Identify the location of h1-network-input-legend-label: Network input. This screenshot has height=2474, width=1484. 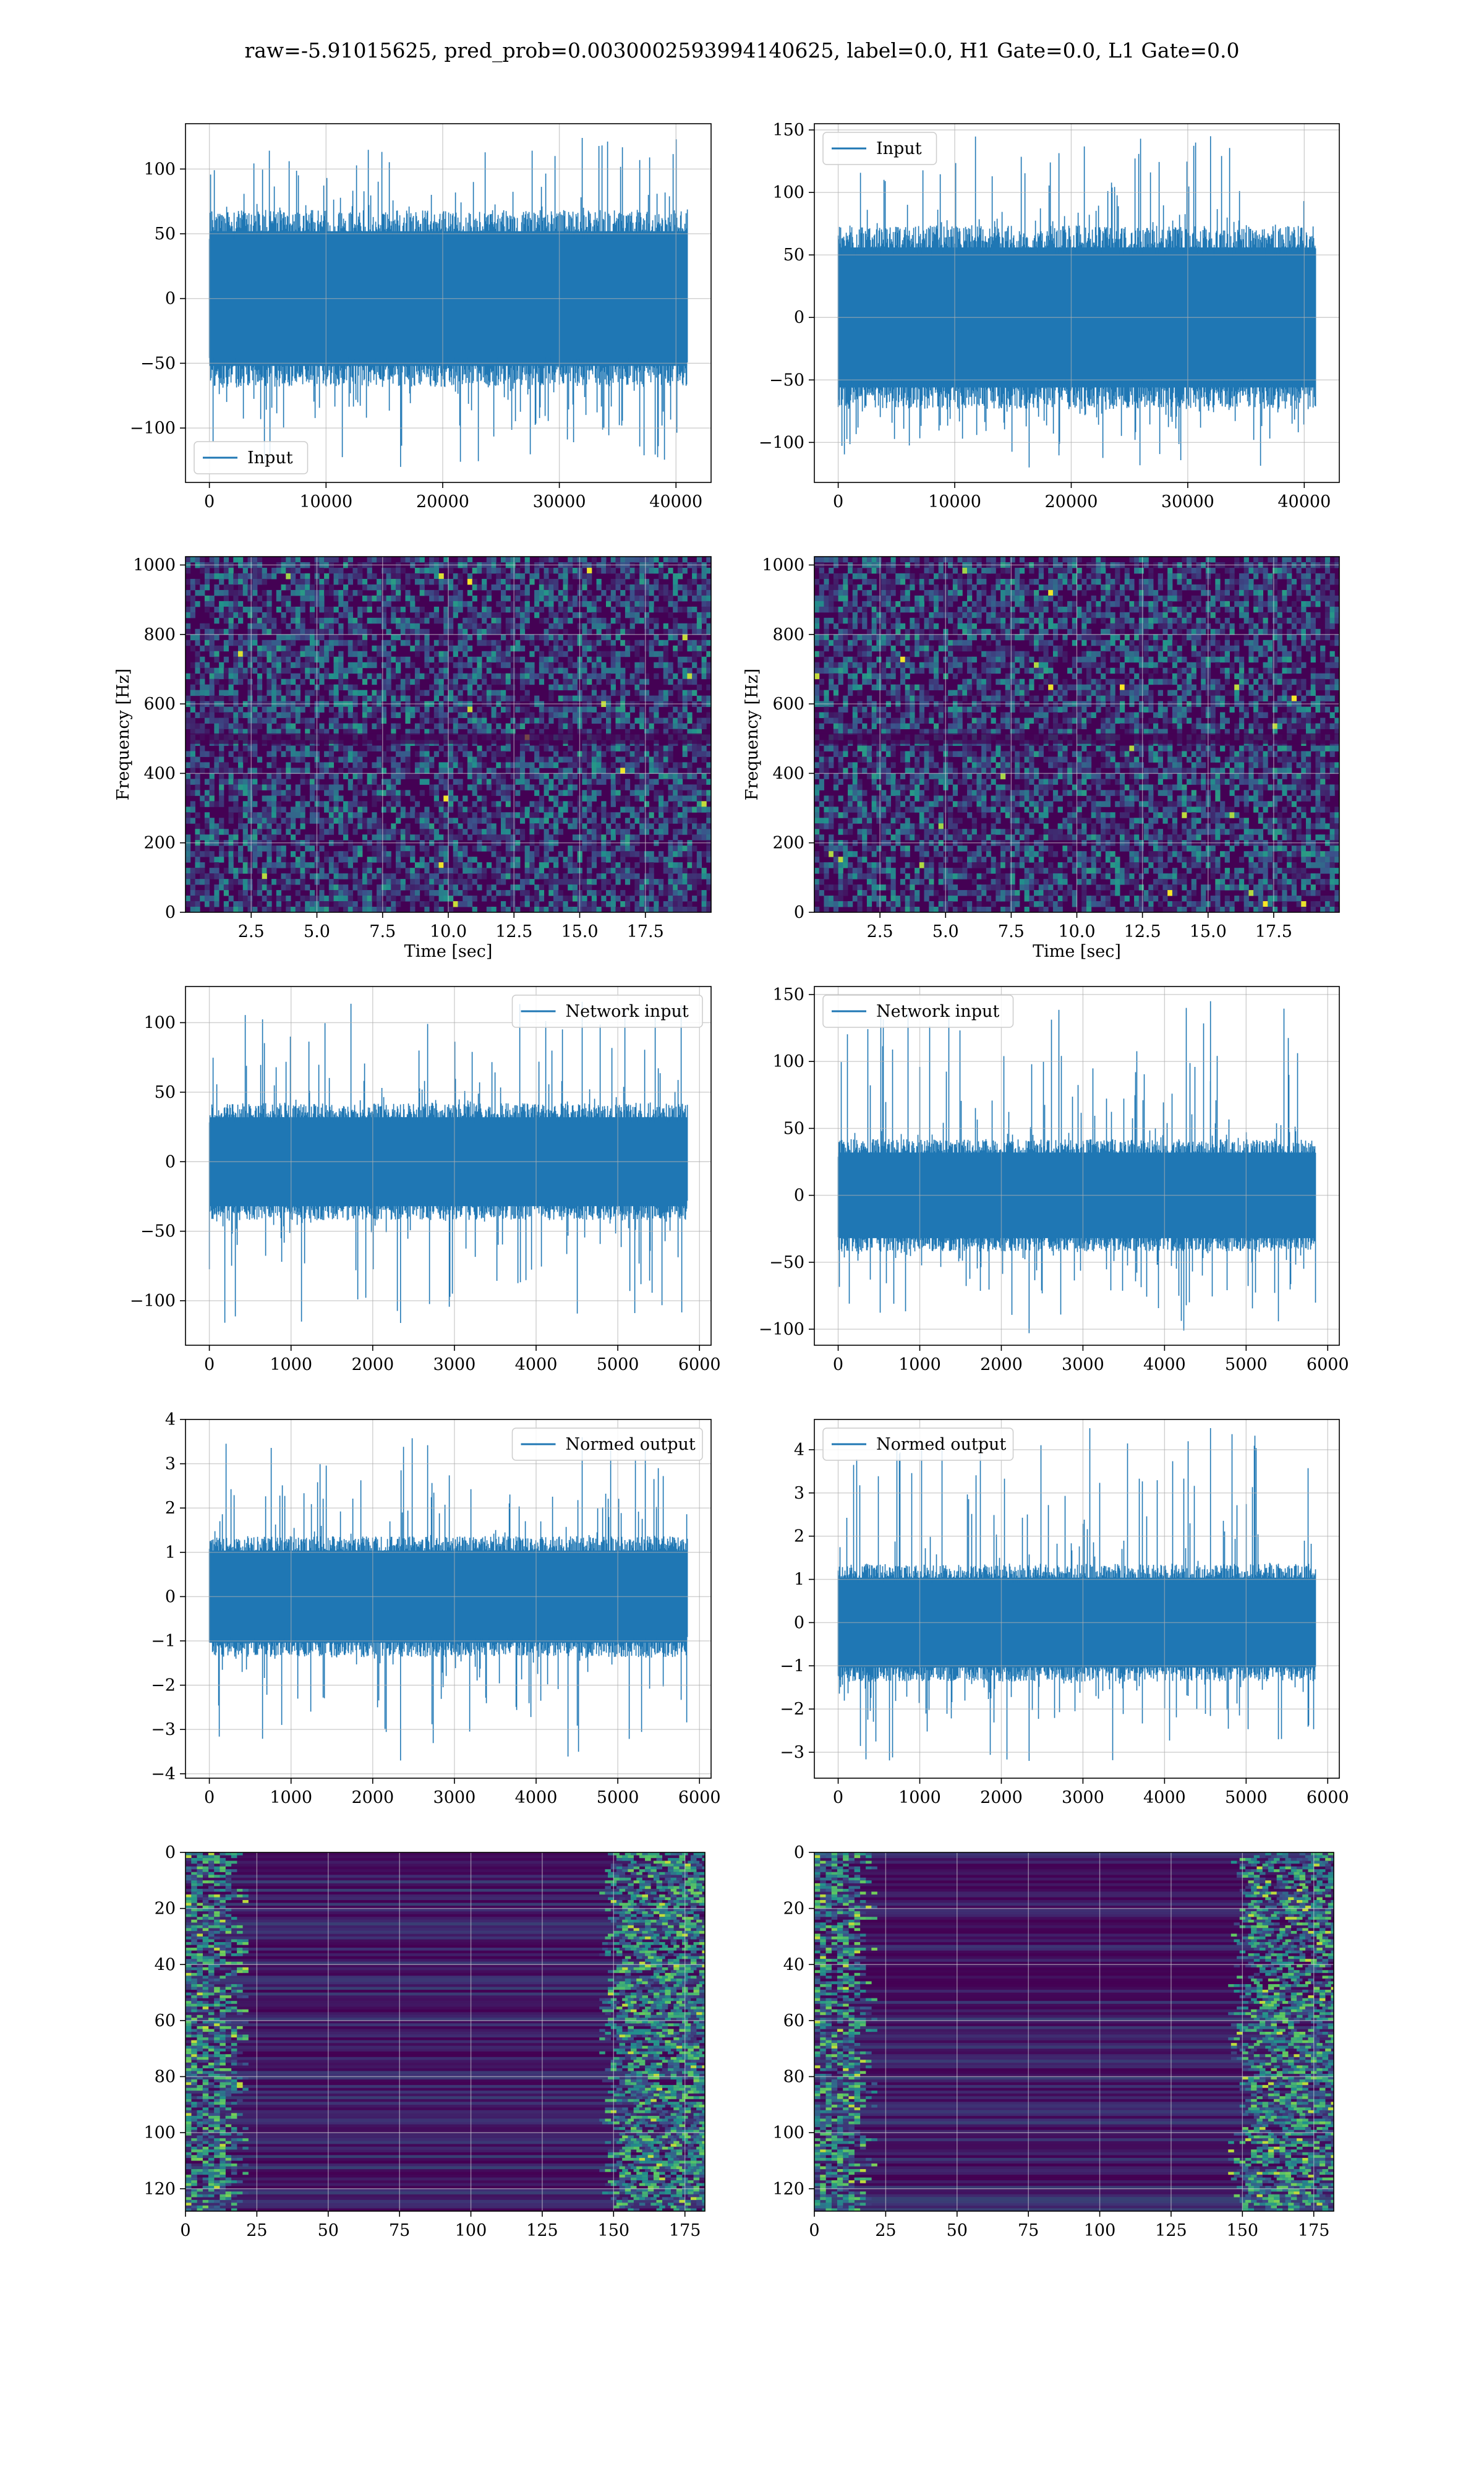
(627, 1011).